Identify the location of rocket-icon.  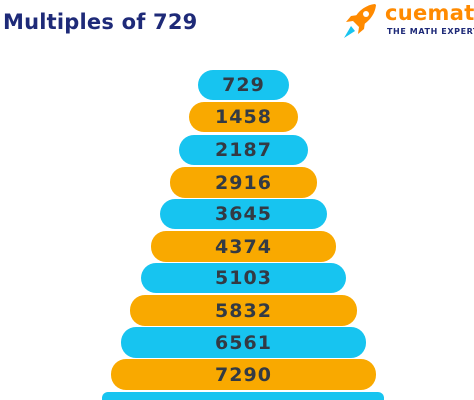
(360, 21).